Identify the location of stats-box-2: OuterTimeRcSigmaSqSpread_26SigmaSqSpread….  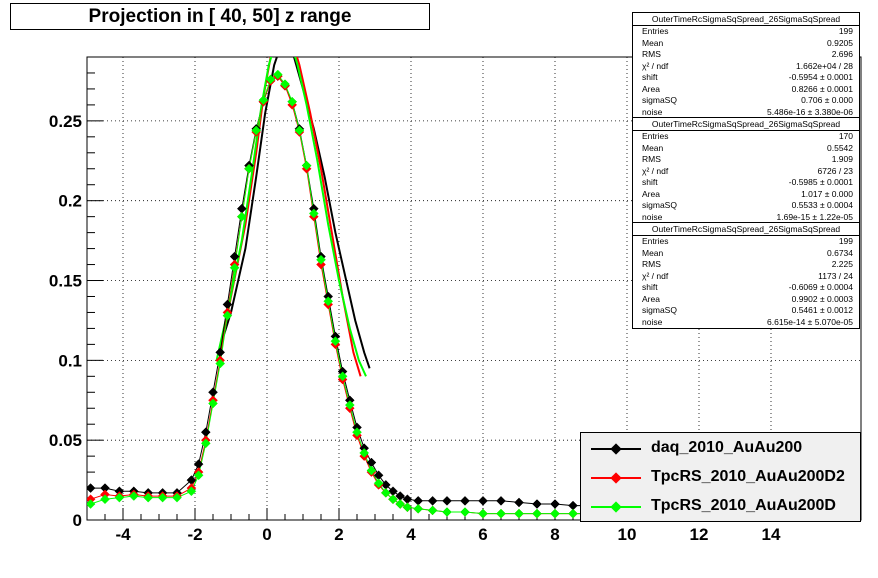
(746, 170).